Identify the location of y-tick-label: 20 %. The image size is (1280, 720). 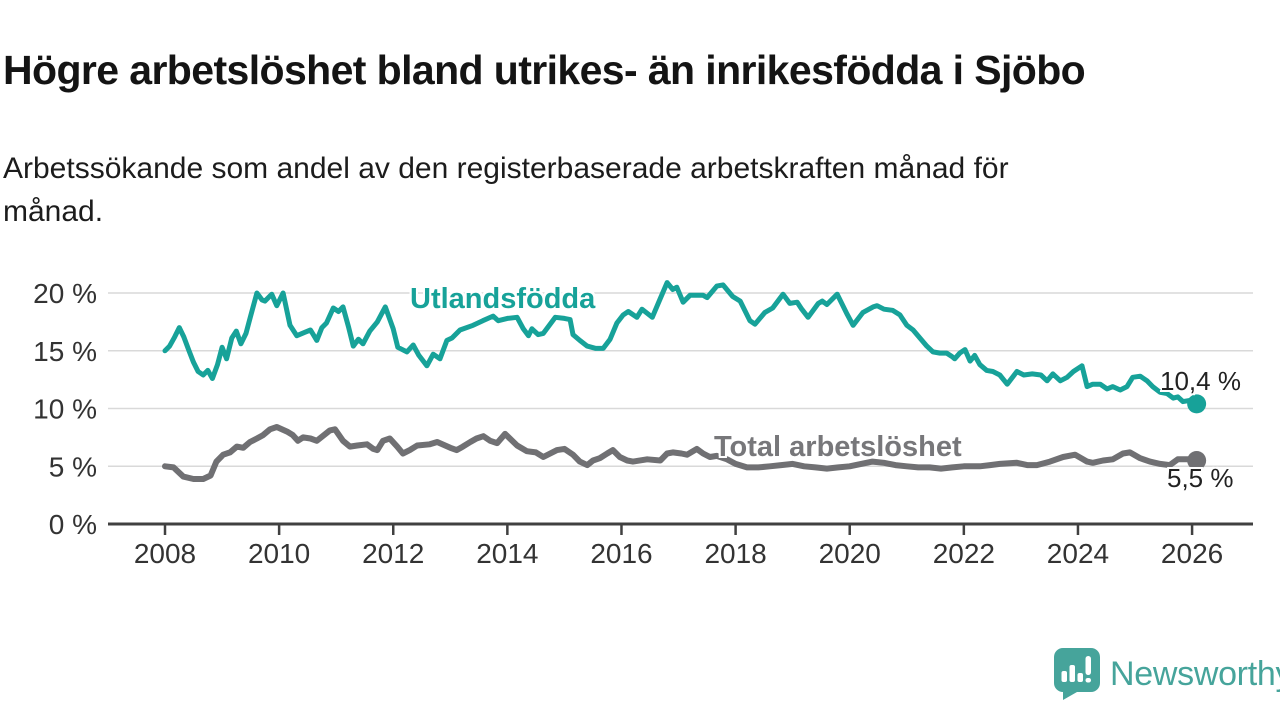
(65, 293).